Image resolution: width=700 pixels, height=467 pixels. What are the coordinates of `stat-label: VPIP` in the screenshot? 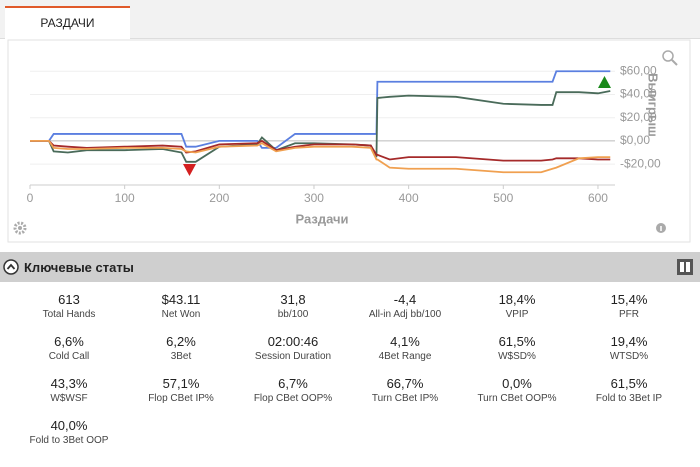 It's located at (517, 314).